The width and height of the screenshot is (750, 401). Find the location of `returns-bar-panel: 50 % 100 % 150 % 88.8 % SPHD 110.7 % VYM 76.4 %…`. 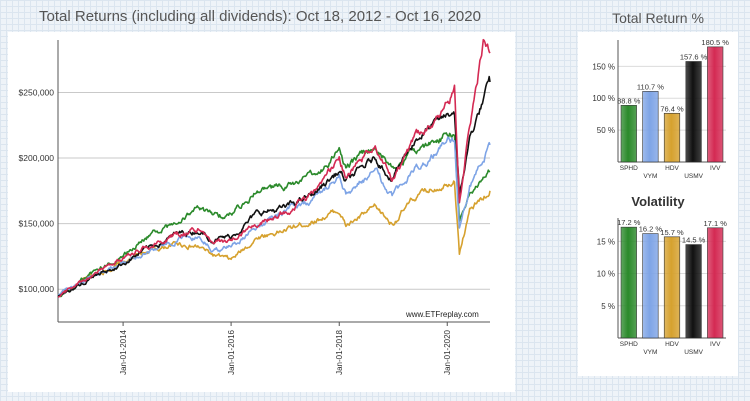

returns-bar-panel: 50 % 100 % 150 % 88.8 % SPHD 110.7 % VYM 76.4 %… is located at coordinates (658, 112).